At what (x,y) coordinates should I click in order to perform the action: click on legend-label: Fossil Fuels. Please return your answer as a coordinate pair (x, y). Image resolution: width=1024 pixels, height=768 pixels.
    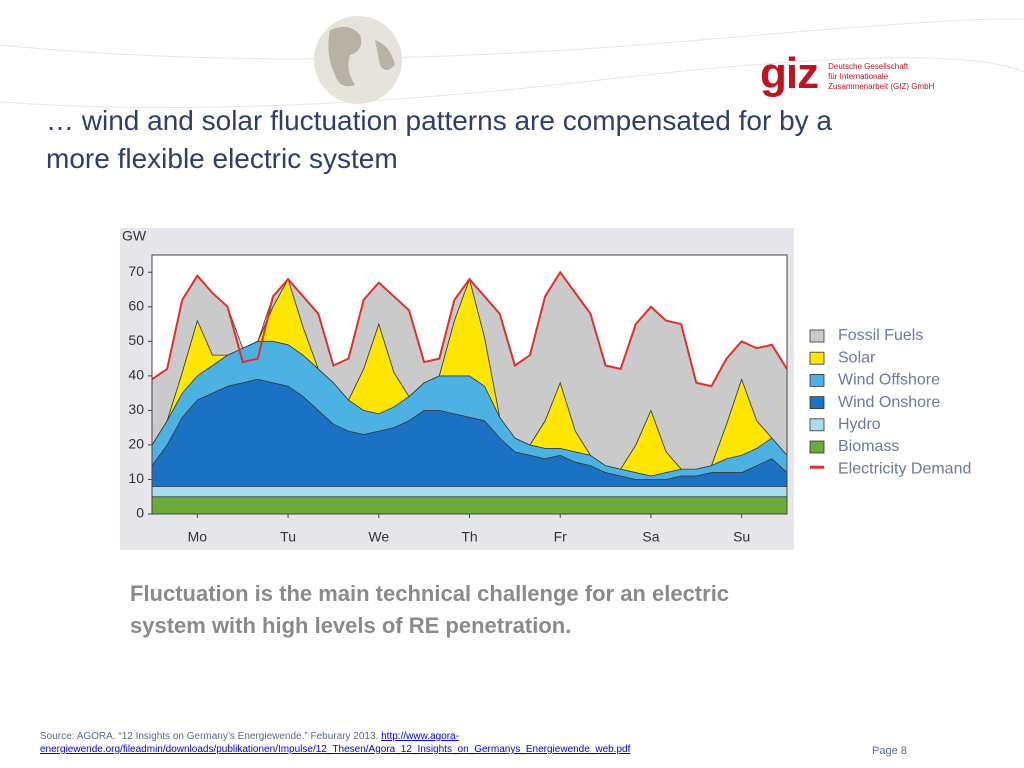
    Looking at the image, I should click on (880, 335).